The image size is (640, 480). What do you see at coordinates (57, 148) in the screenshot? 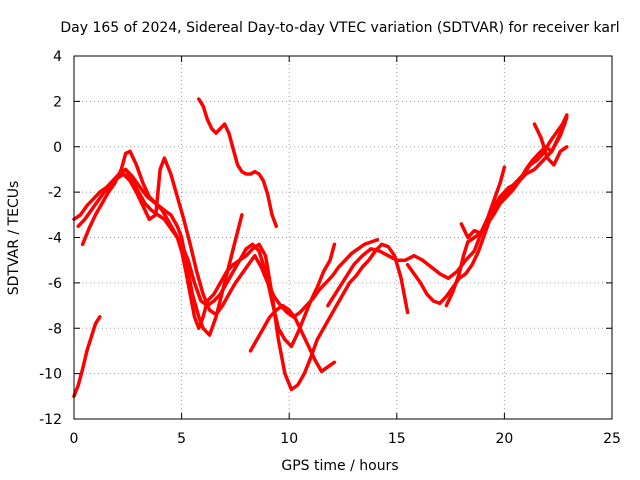
I see `y-tick-label: 0` at bounding box center [57, 148].